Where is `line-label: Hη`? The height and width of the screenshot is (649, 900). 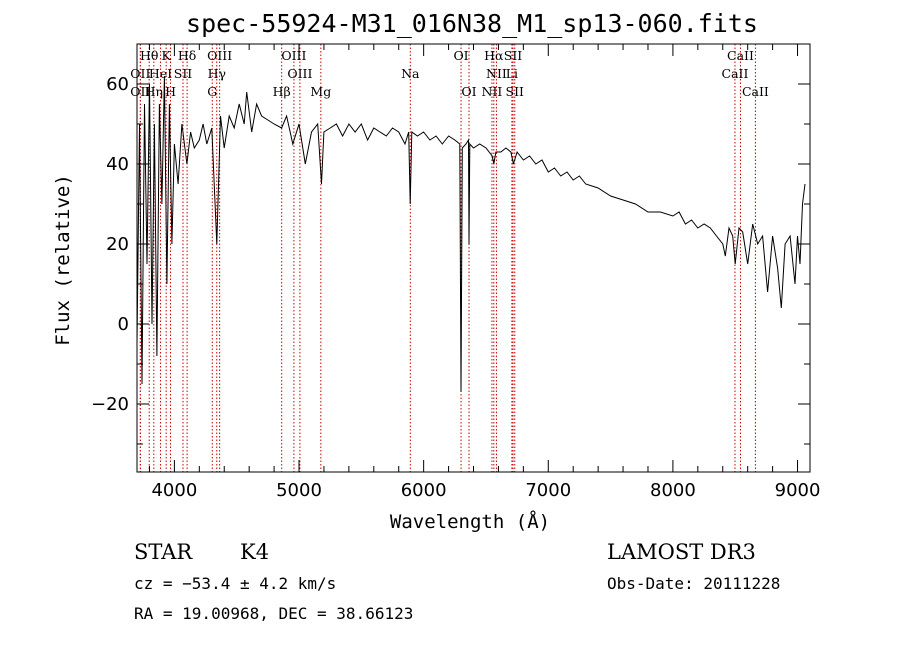
line-label: Hη is located at coordinates (154, 91).